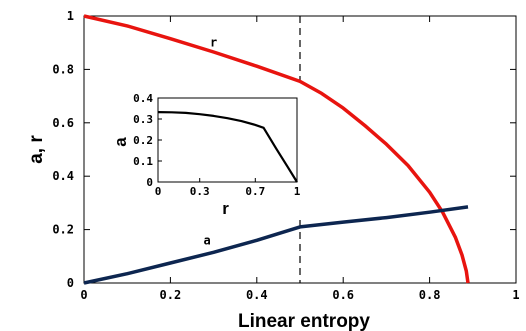 The image size is (526, 331). I want to click on x-tick-label: 0.2, so click(171, 295).